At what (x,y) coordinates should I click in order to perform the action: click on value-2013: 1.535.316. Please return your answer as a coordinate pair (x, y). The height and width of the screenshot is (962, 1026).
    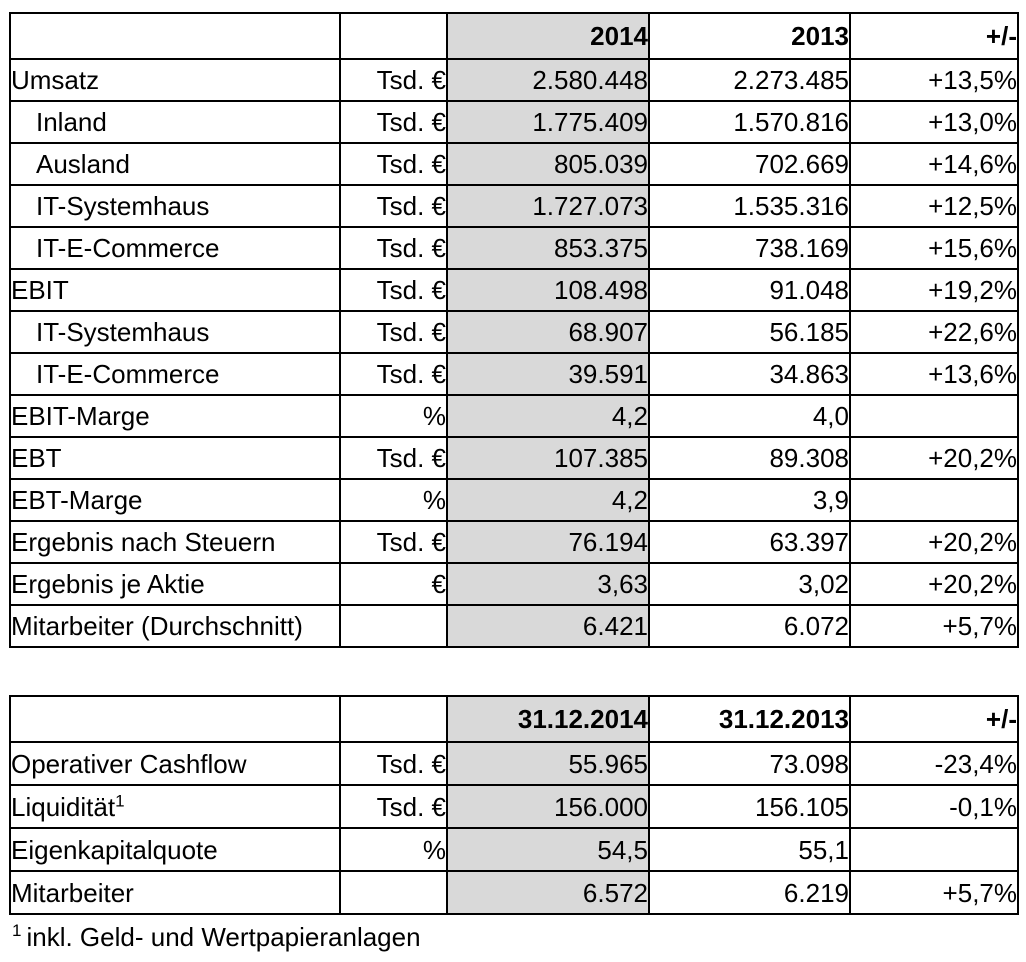
    Looking at the image, I should click on (749, 206).